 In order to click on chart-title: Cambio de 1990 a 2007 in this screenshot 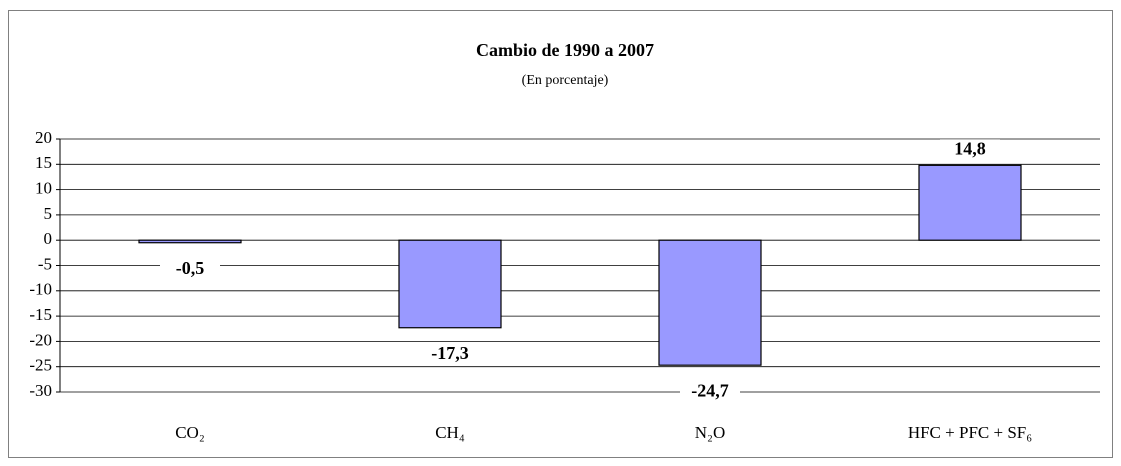, I will do `click(565, 50)`.